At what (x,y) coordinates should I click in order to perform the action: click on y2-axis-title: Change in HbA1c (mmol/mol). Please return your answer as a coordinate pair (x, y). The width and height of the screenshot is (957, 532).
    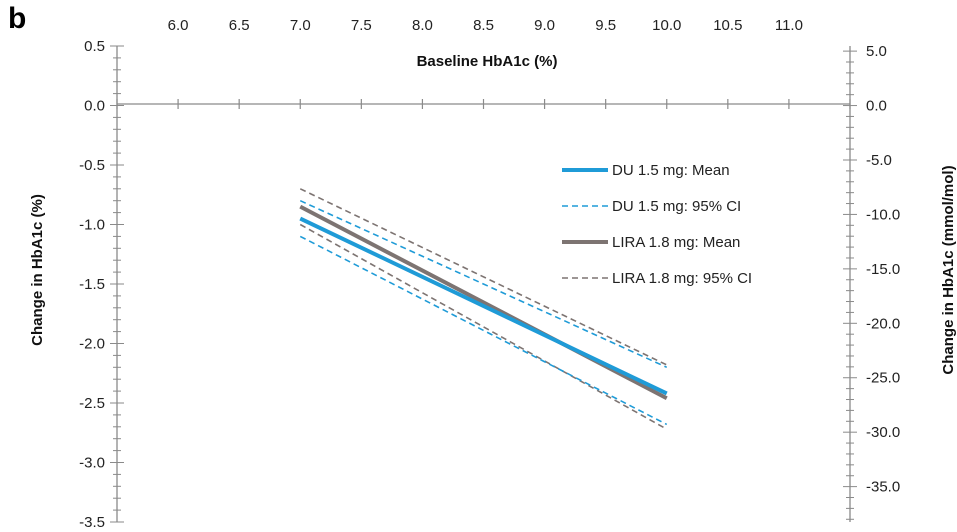
    Looking at the image, I should click on (948, 269).